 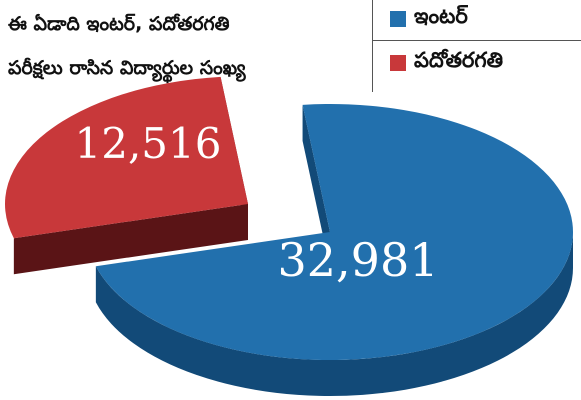 What do you see at coordinates (476, 40) in the screenshot?
I see `legend-divider-horizontal` at bounding box center [476, 40].